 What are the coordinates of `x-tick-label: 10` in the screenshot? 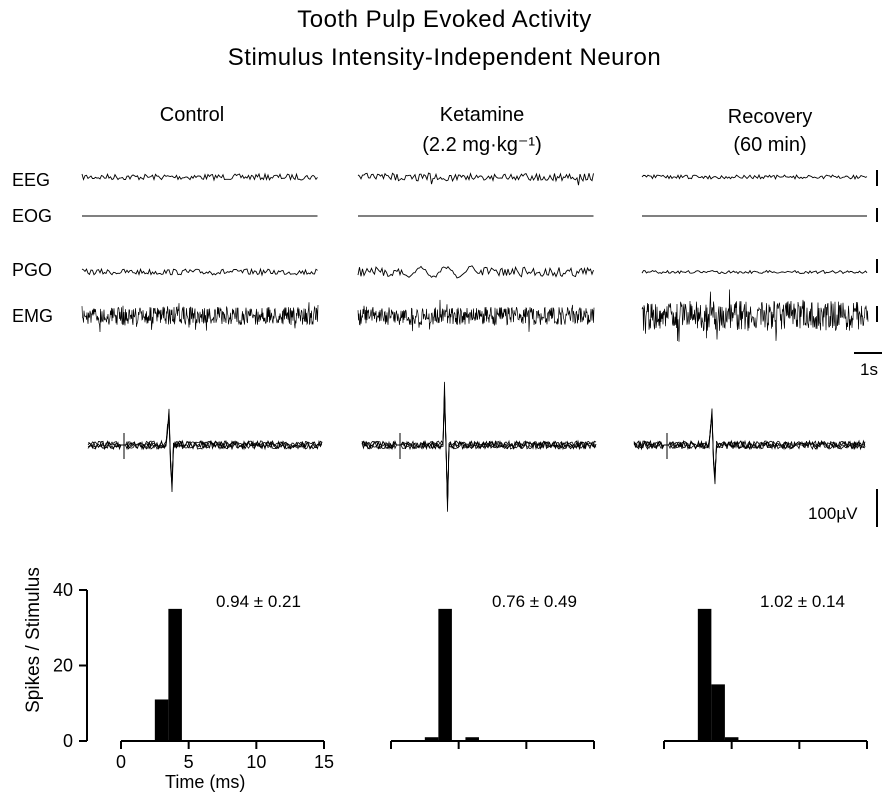 It's located at (256, 762).